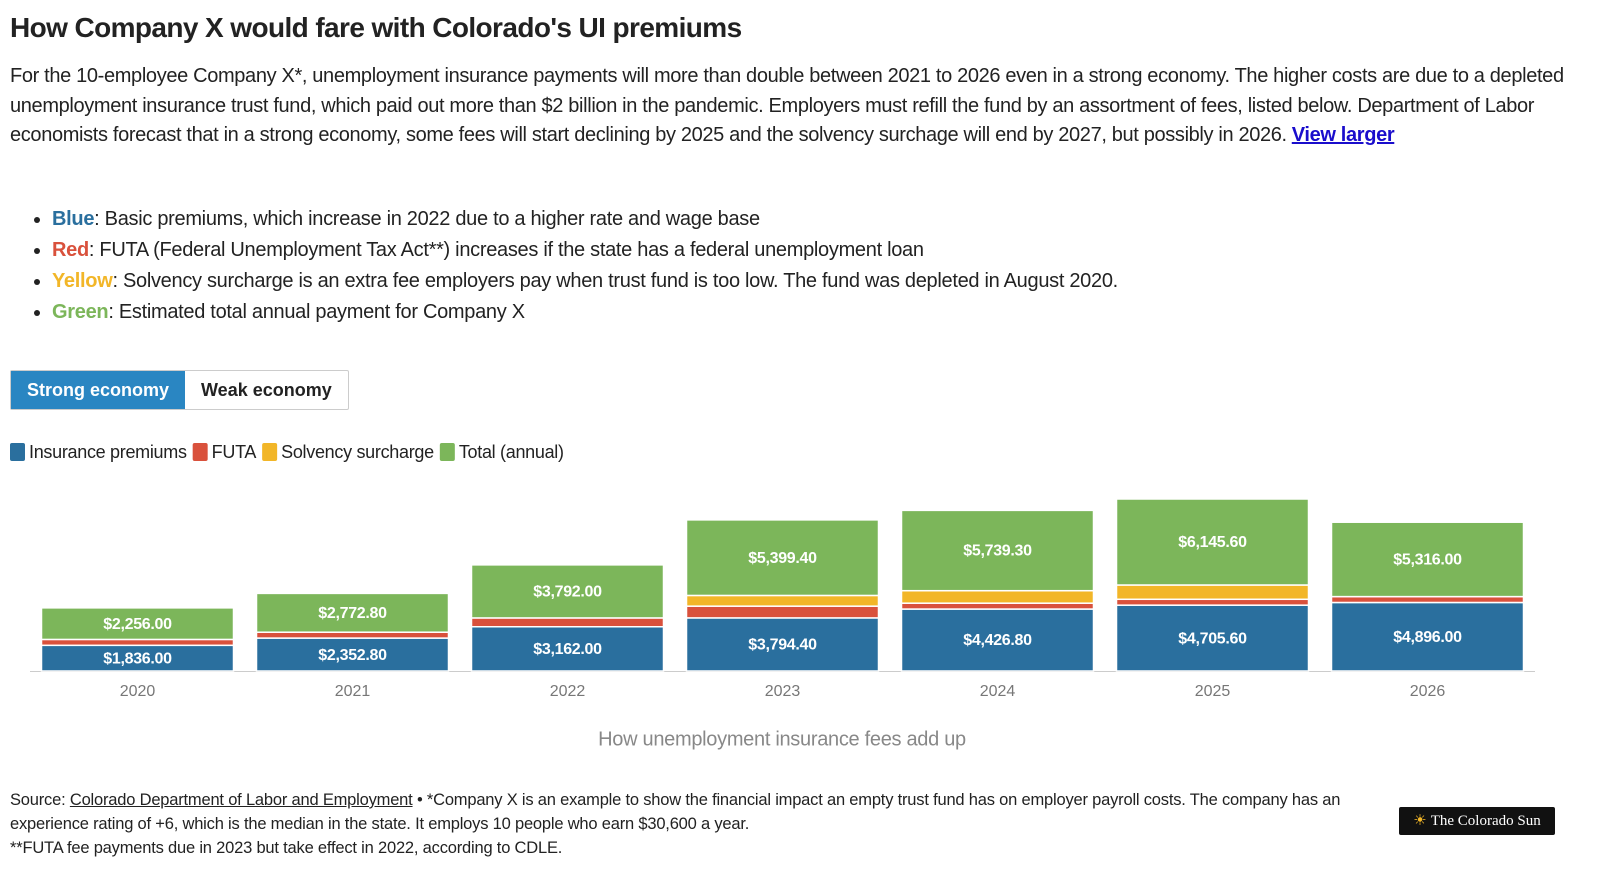 Image resolution: width=1600 pixels, height=885 pixels. I want to click on note-label: Blue, so click(73, 219).